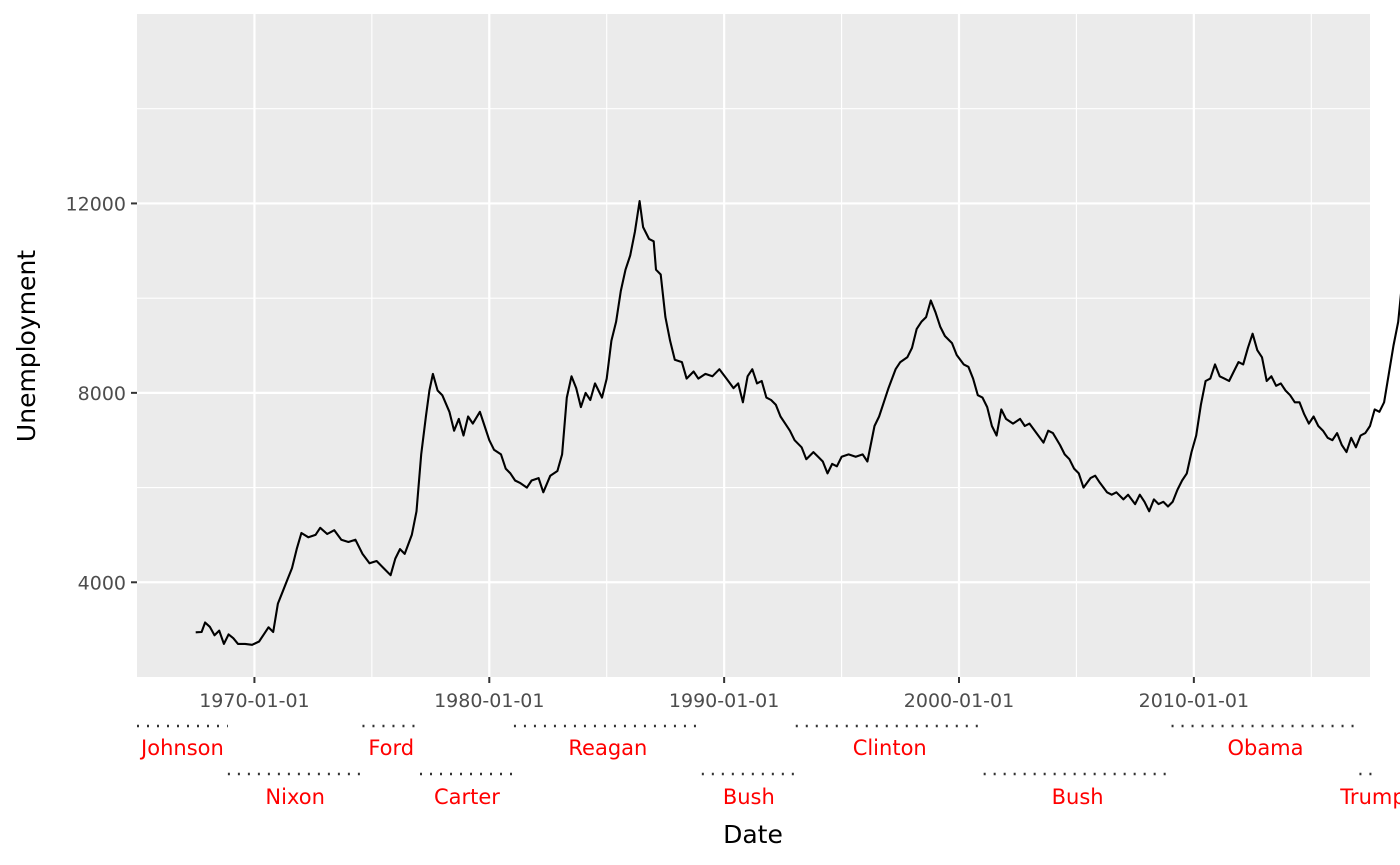 This screenshot has height=865, width=1400. What do you see at coordinates (724, 701) in the screenshot?
I see `x-tick-label: 1990-01-01` at bounding box center [724, 701].